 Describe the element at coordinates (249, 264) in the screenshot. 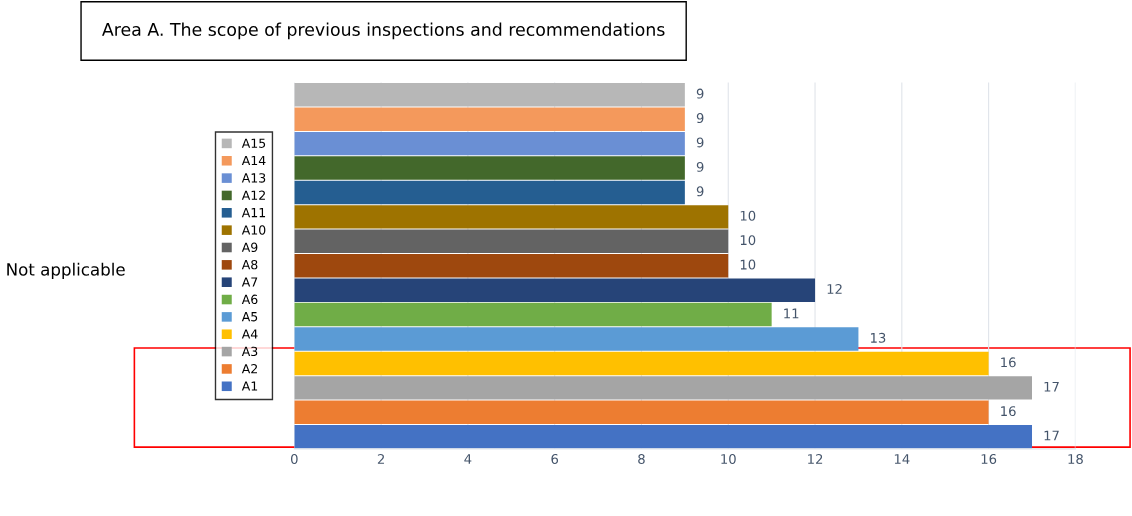

I see `legend-label: A8` at that location.